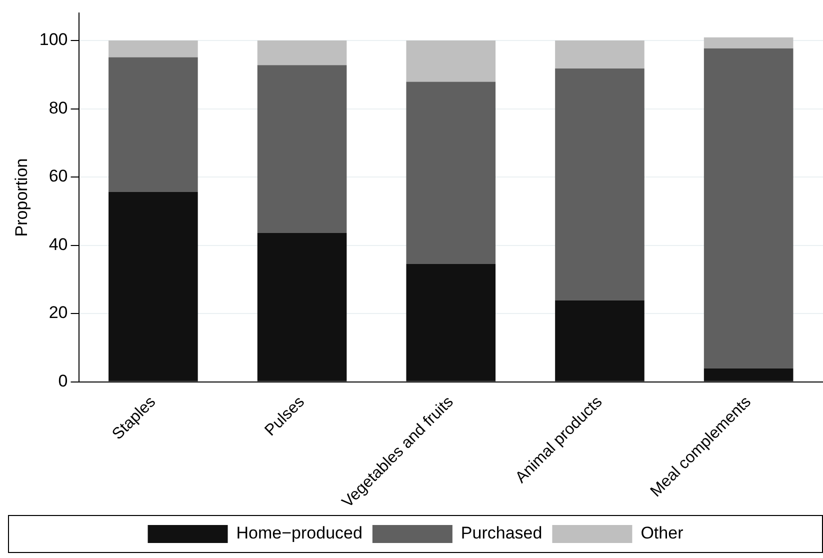 This screenshot has height=558, width=823. Describe the element at coordinates (662, 533) in the screenshot. I see `legend-label: Other` at that location.